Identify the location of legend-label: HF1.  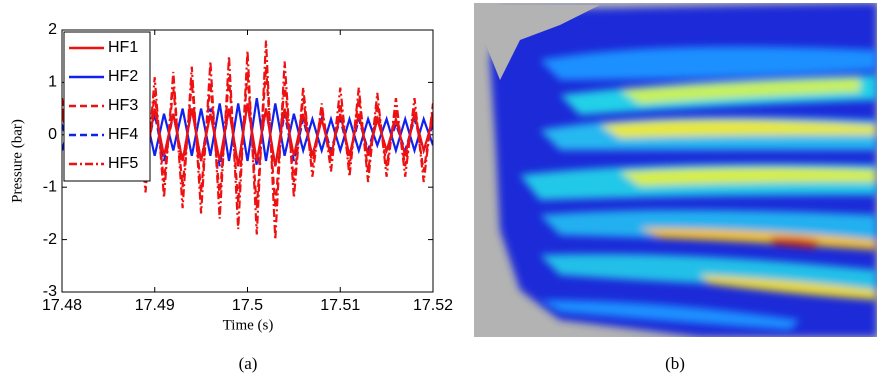
(123, 47).